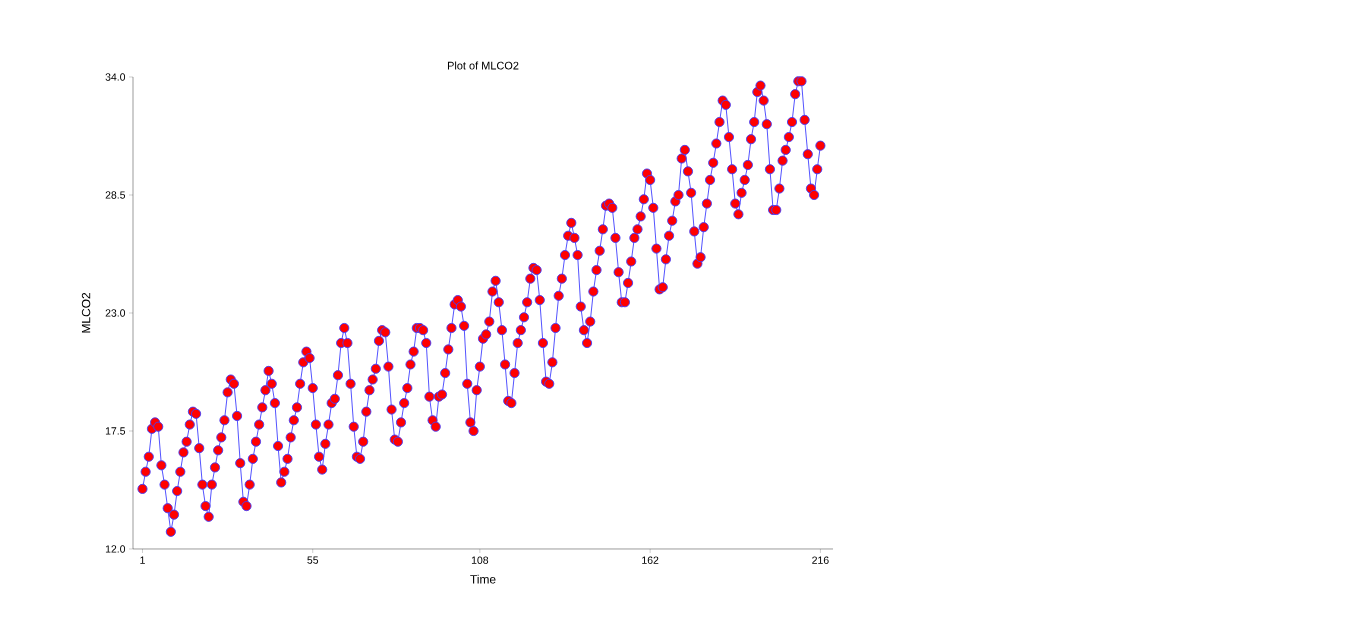 The width and height of the screenshot is (1354, 643). What do you see at coordinates (650, 560) in the screenshot?
I see `x-tick-label: 162` at bounding box center [650, 560].